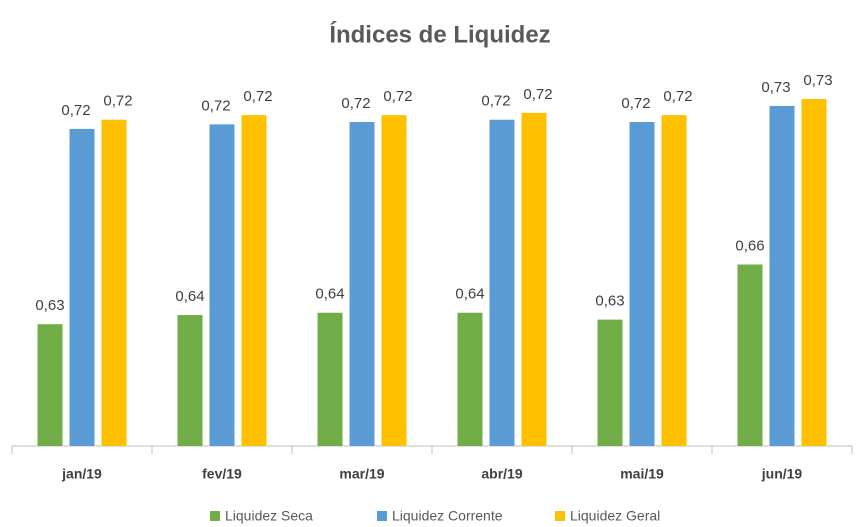  I want to click on x-tick-label: jan/19, so click(81, 474).